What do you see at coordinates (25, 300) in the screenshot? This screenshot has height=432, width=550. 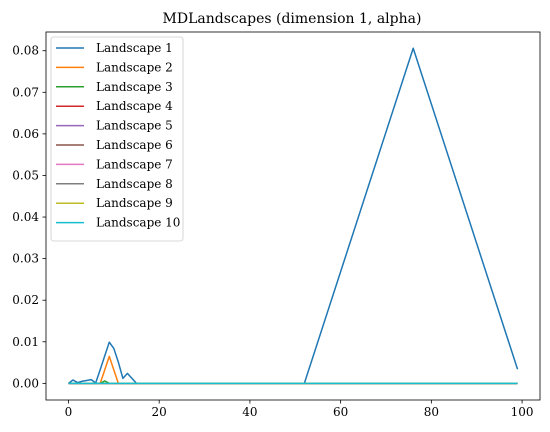 I see `y-tick-label: 0.02` at bounding box center [25, 300].